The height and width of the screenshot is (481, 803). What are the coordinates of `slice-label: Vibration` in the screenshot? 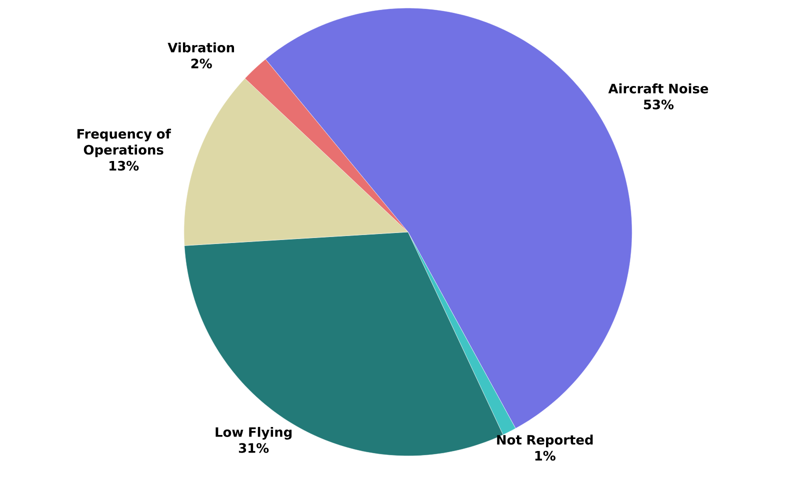 It's located at (201, 47).